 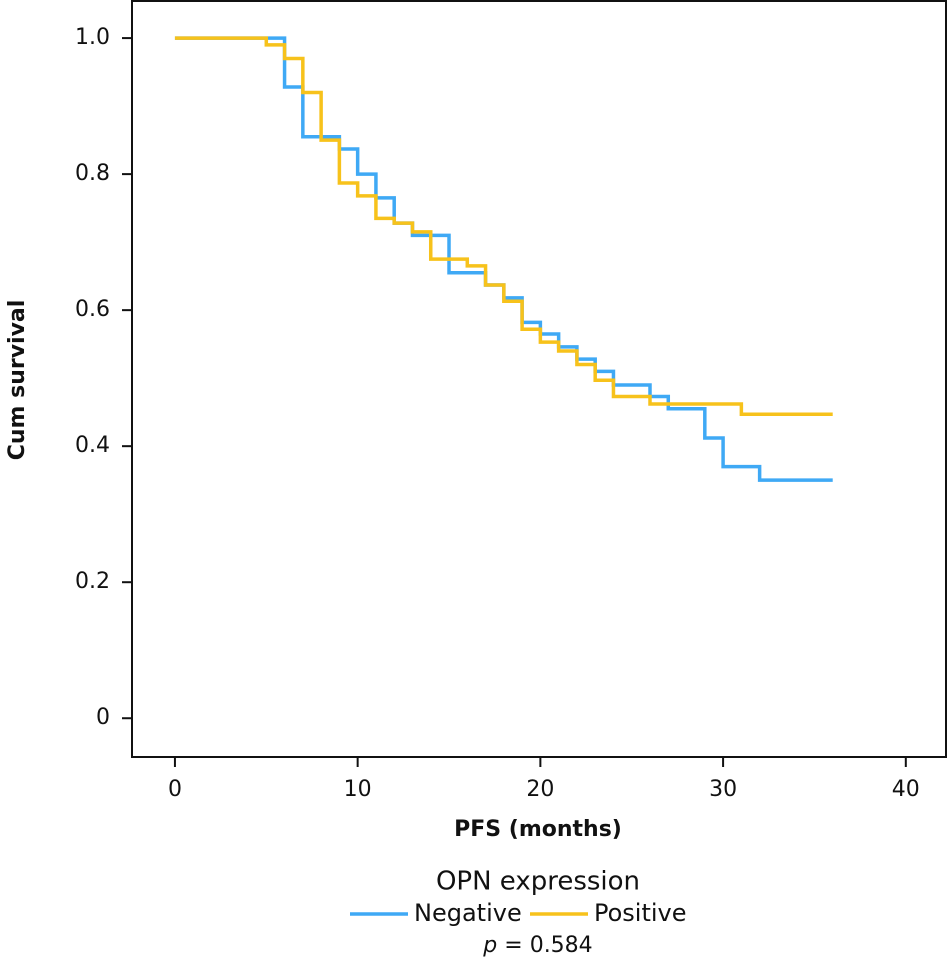 I want to click on x-axis-label: PFS (months), so click(x=538, y=829).